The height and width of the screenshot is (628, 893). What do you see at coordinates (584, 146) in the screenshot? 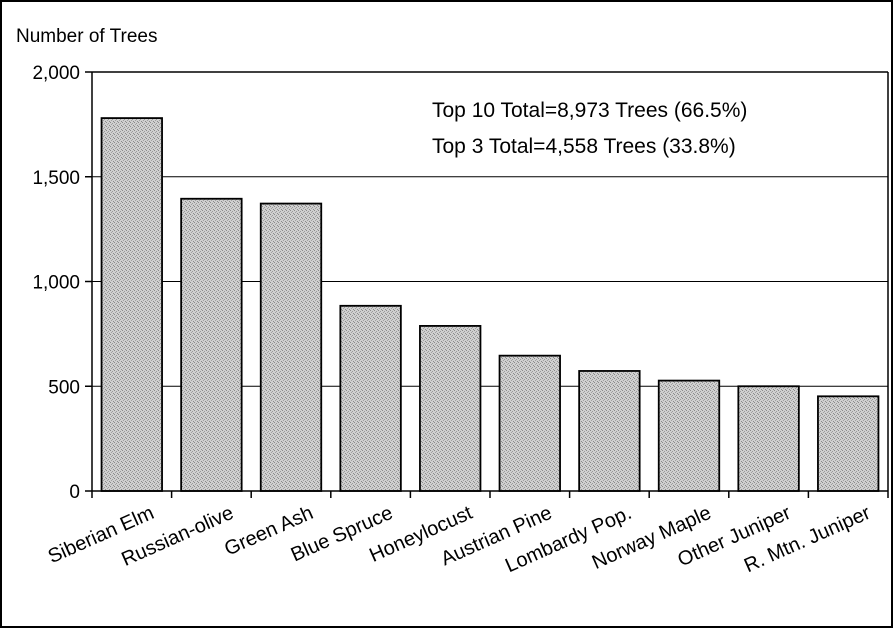
I see `annotation-top3-total: Top 3 Total=4,558 Trees (33.8%)` at bounding box center [584, 146].